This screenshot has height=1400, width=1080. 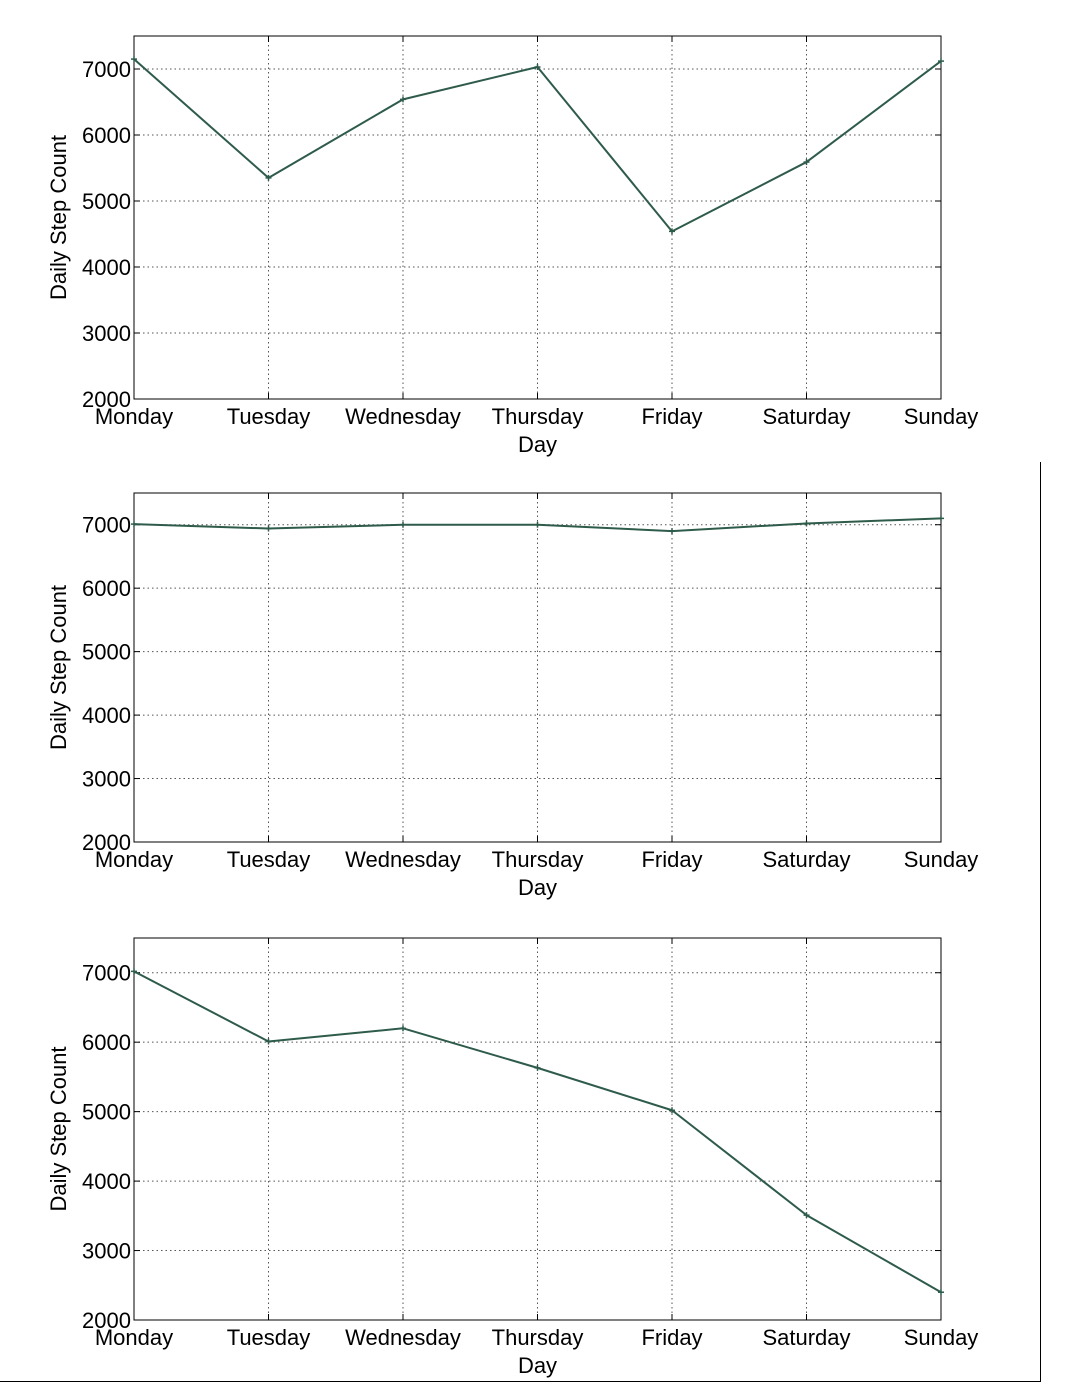 I want to click on figure-border-bottom, so click(x=520, y=1381).